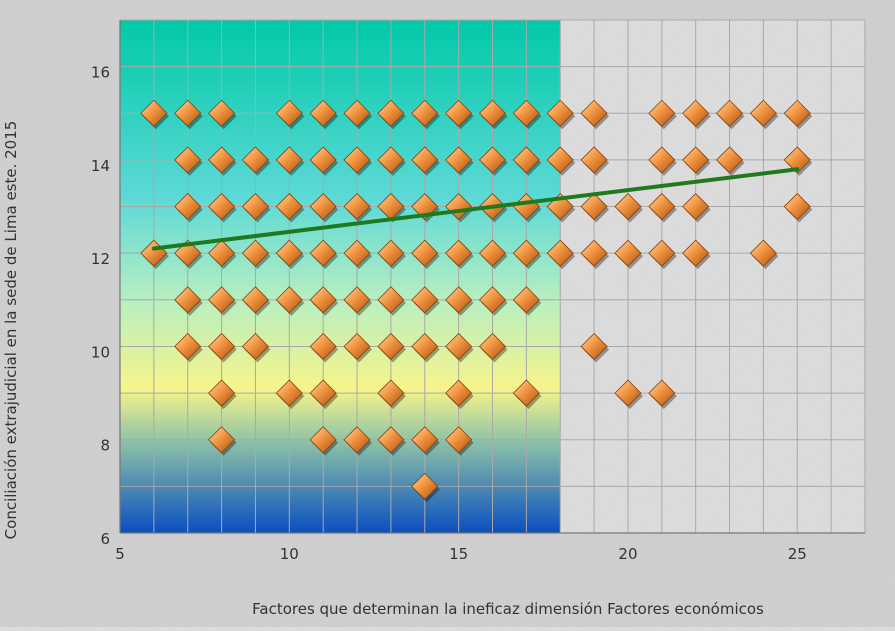 This screenshot has height=631, width=895. Describe the element at coordinates (627, 554) in the screenshot. I see `x-tick-label: 20` at that location.